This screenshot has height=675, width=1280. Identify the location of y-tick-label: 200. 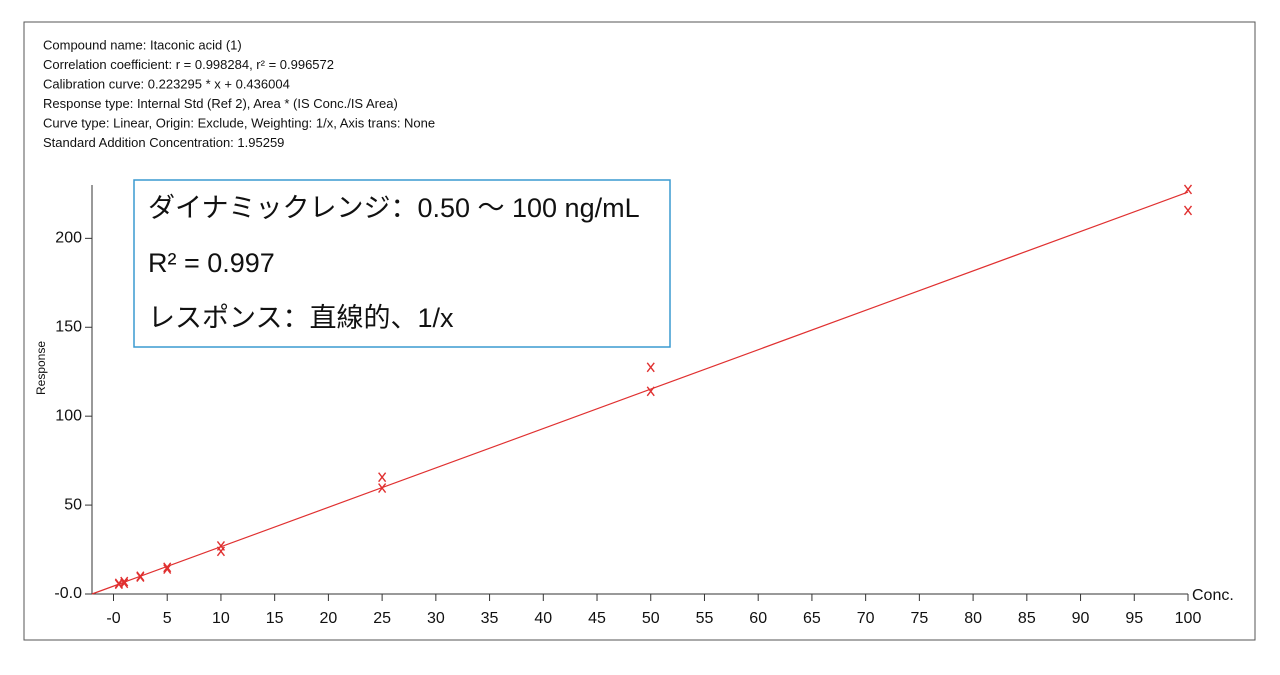
(68, 238).